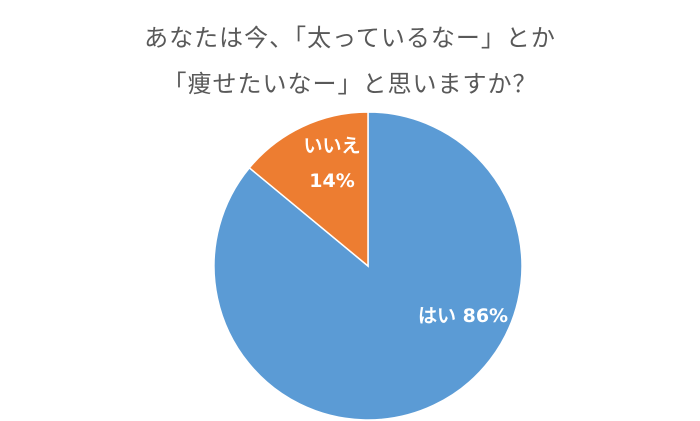 This screenshot has height=421, width=700. I want to click on pie-labels: はい 86% いいえ 14%, so click(405, 231).